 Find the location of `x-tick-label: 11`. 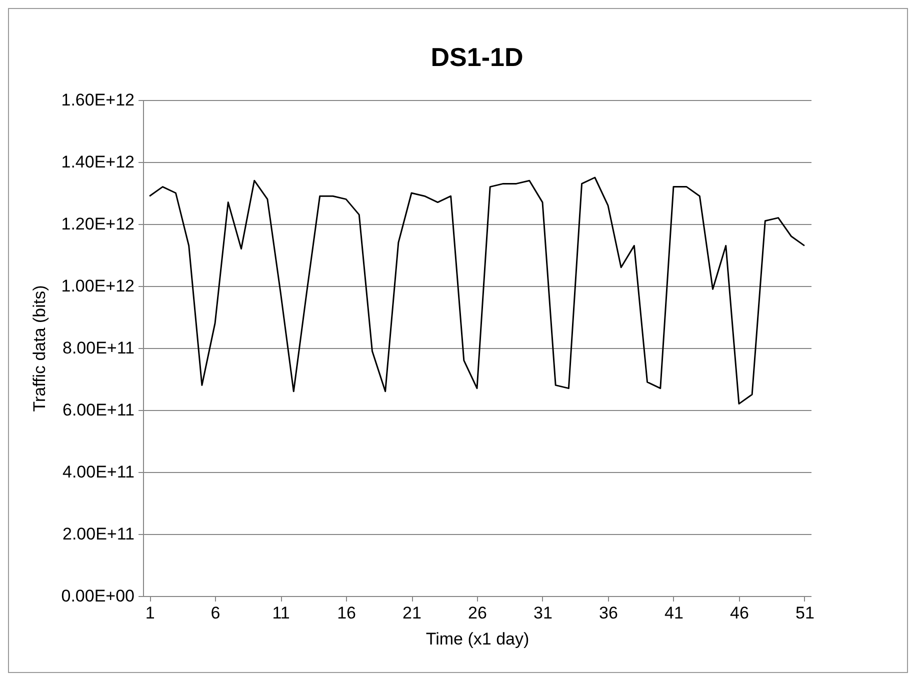

x-tick-label: 11 is located at coordinates (281, 613).